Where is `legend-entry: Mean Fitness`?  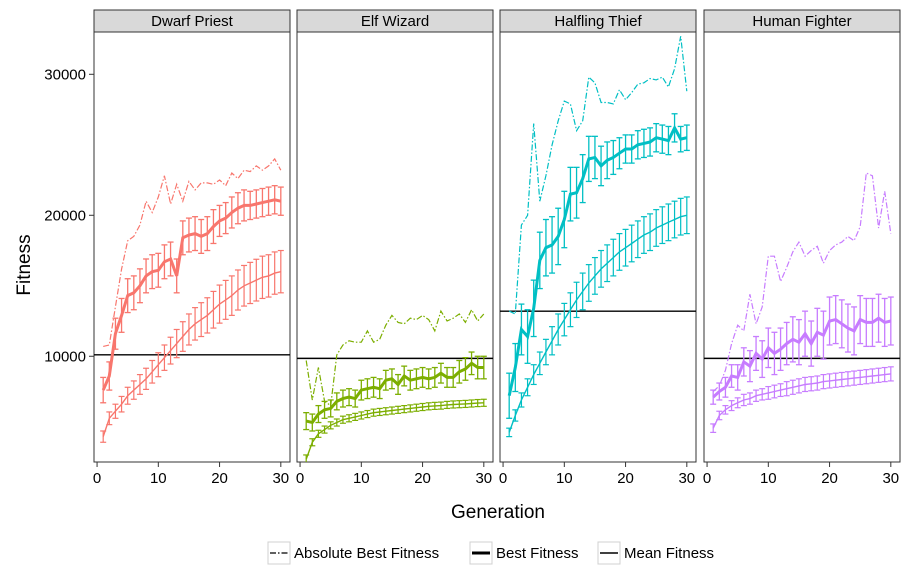 legend-entry: Mean Fitness is located at coordinates (655, 553).